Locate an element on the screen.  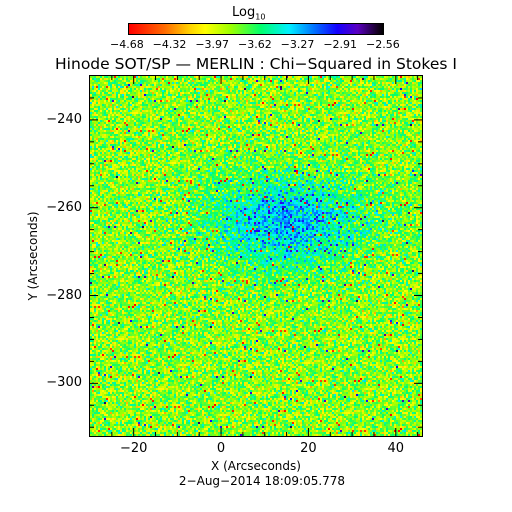
timestamp: 2−Aug−2014 18:09:05.778 is located at coordinates (262, 481).